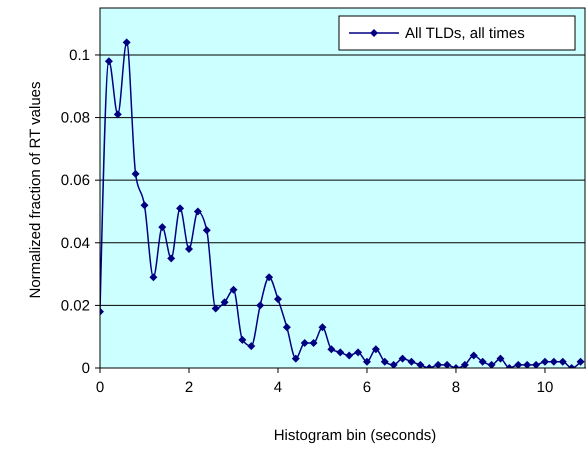 The width and height of the screenshot is (586, 454). What do you see at coordinates (465, 33) in the screenshot?
I see `legend-label: All TLDs, all times` at bounding box center [465, 33].